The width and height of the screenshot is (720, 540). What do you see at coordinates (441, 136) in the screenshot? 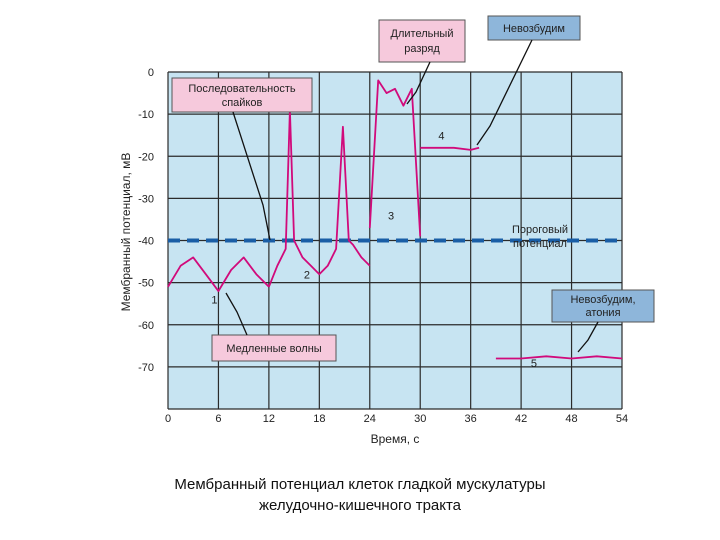
I see `series-number-label: 4` at bounding box center [441, 136].